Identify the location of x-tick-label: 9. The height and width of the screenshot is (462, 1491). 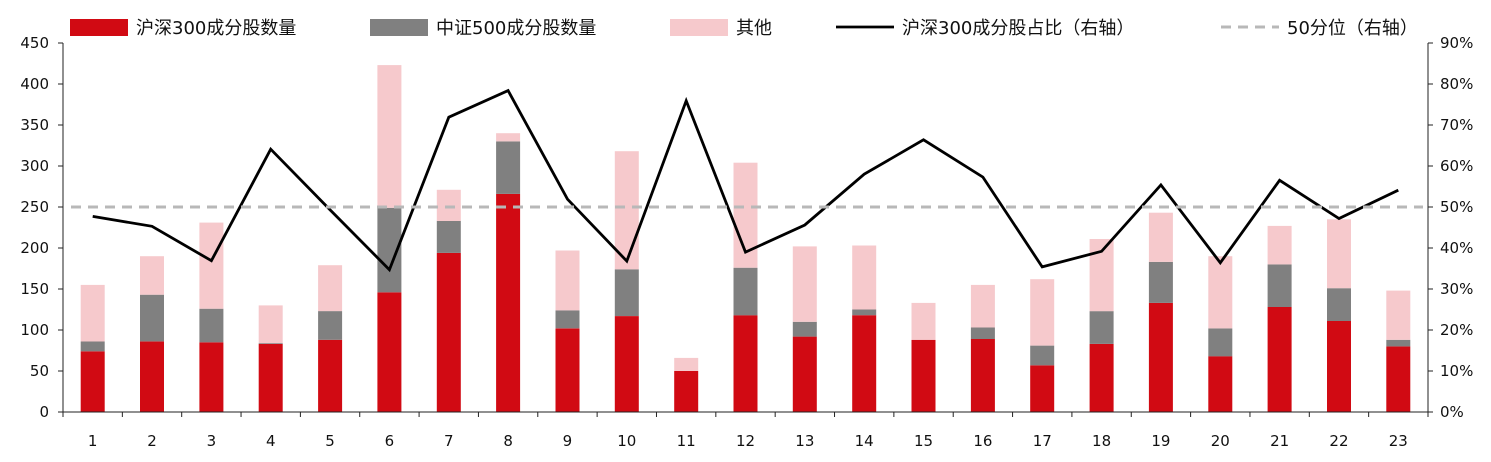
(568, 441).